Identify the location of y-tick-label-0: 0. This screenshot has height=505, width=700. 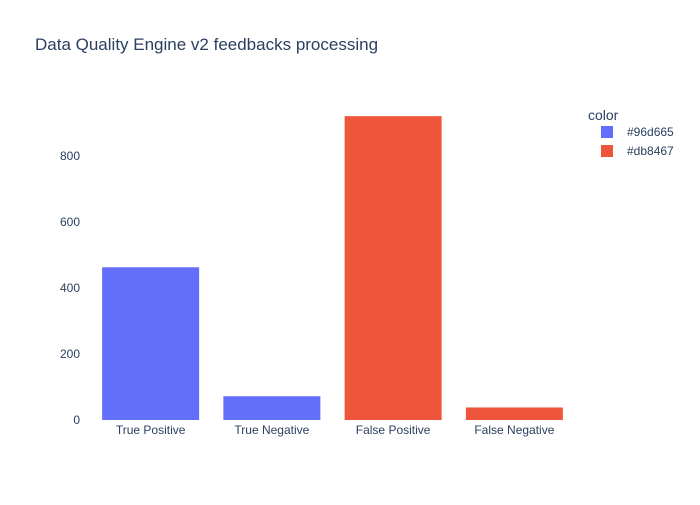
(76, 420).